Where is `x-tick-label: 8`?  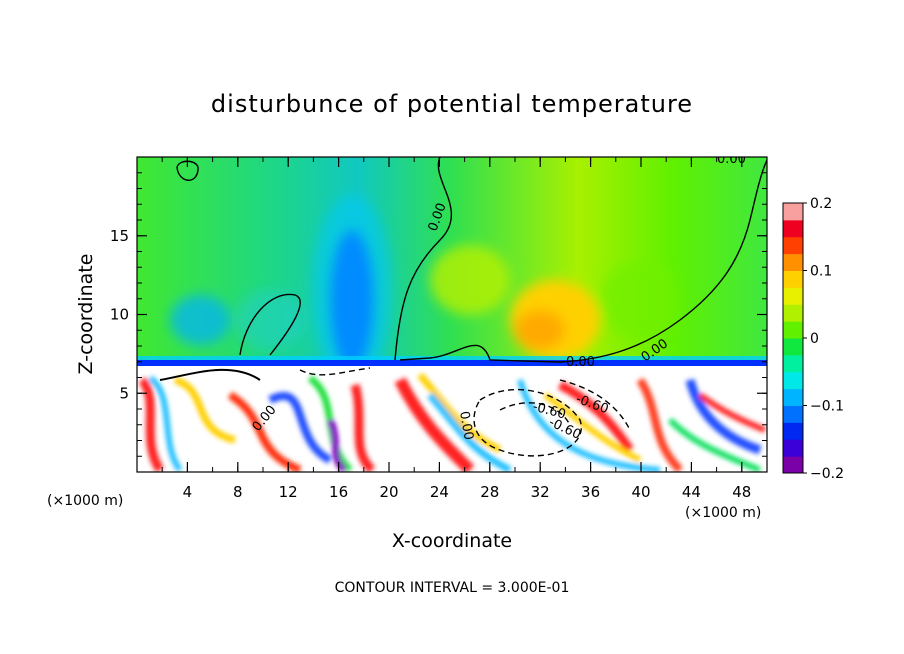 x-tick-label: 8 is located at coordinates (238, 492).